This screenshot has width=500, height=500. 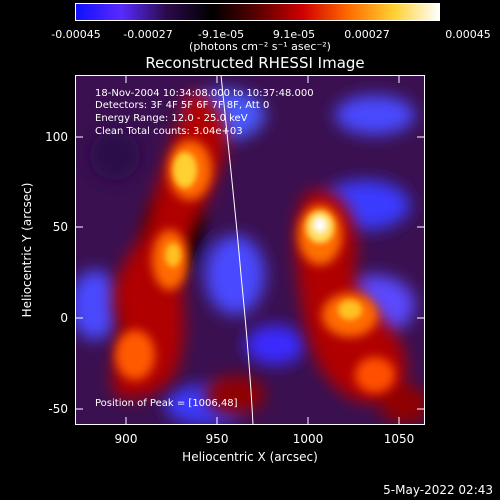 I want to click on y-tick-label: 100, so click(x=56, y=137).